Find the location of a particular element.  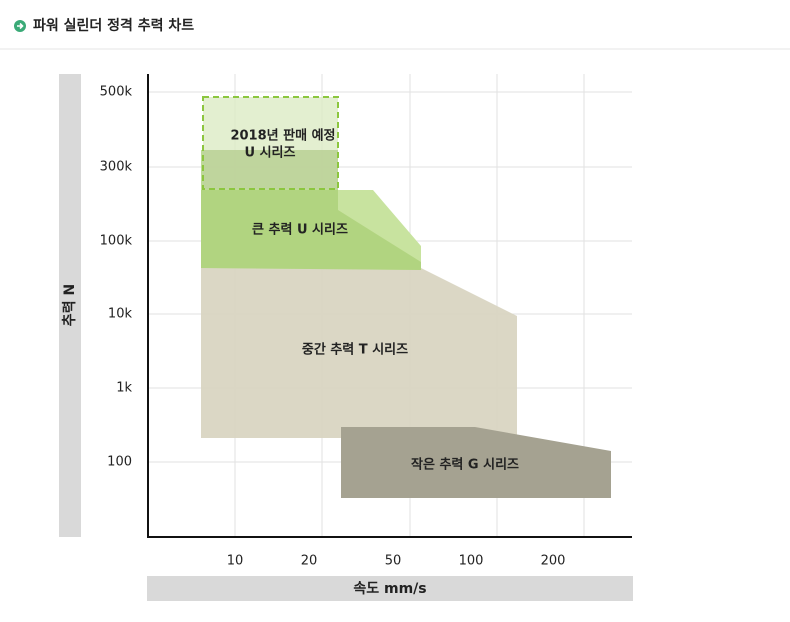

y-ticks: 500k 300k 100k 10k 1k 100 is located at coordinates (116, 277).